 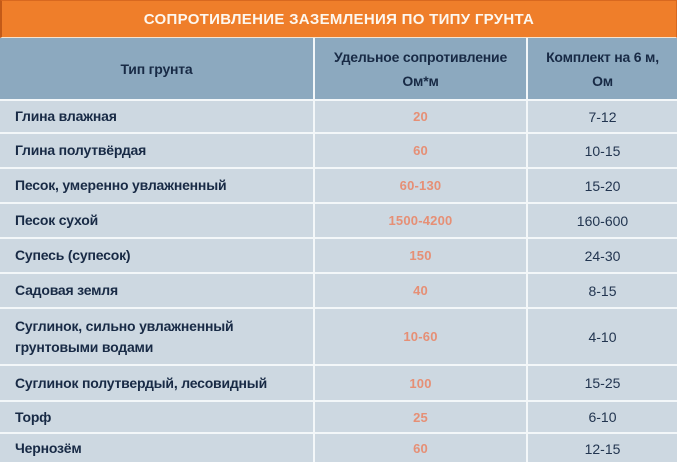 I want to click on column-header-kit: Комплект на 6 м, Ом, so click(x=602, y=68).